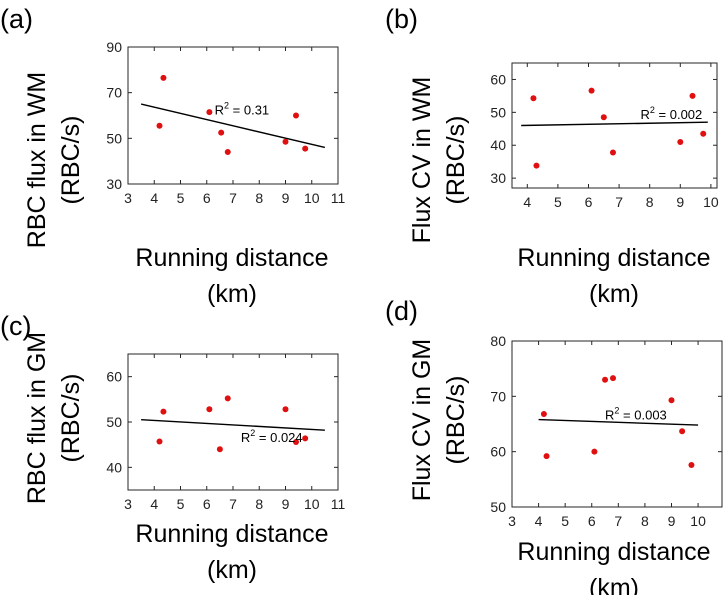 Image resolution: width=728 pixels, height=595 pixels. Describe the element at coordinates (422, 420) in the screenshot. I see `y-axis-title: Flux CV in GM` at that location.